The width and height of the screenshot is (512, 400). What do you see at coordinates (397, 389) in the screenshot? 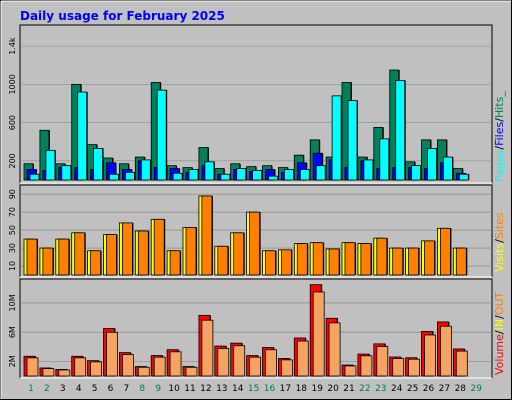
I see `day-label: 24` at bounding box center [397, 389].